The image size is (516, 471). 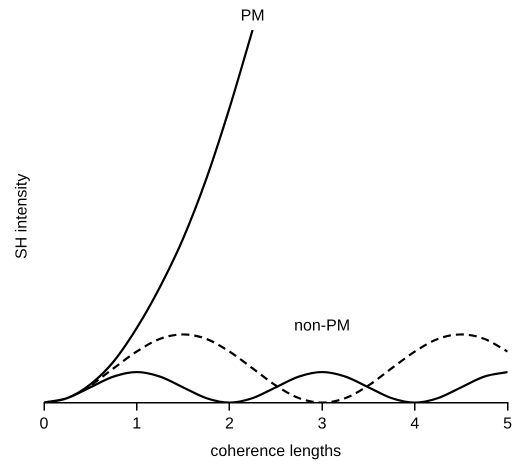 I want to click on x-tick-label: 1, so click(x=137, y=424).